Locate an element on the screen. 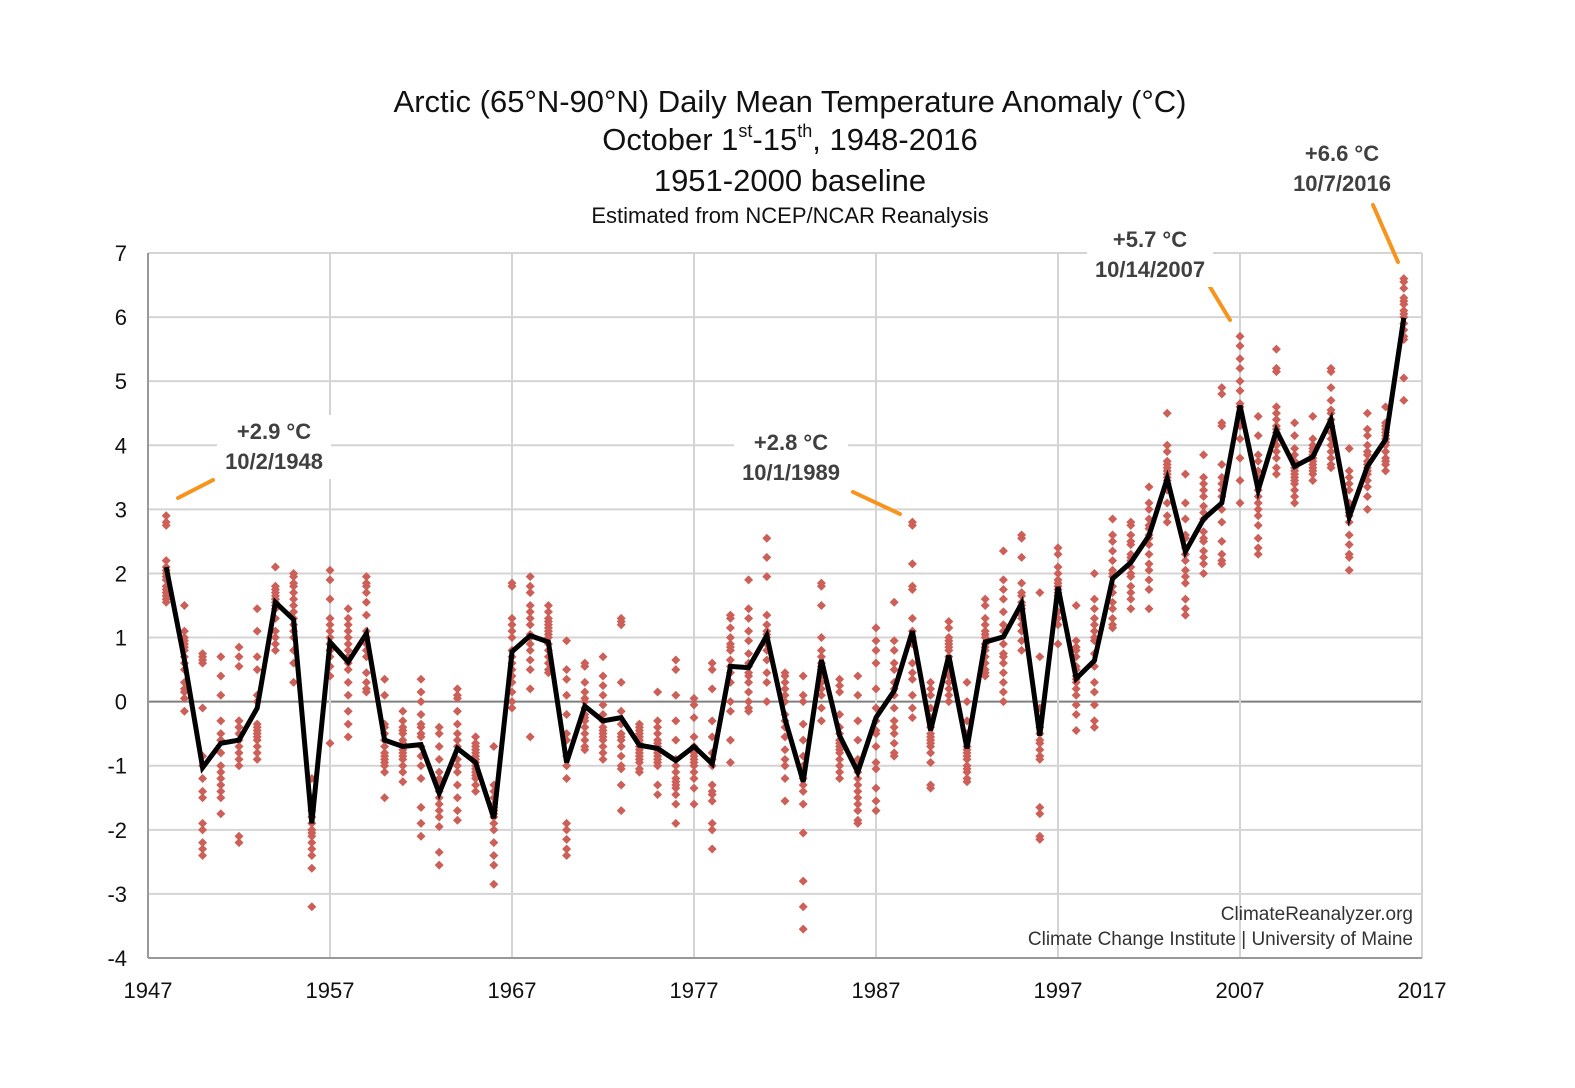  x-tick-label: 2007 is located at coordinates (1240, 990).